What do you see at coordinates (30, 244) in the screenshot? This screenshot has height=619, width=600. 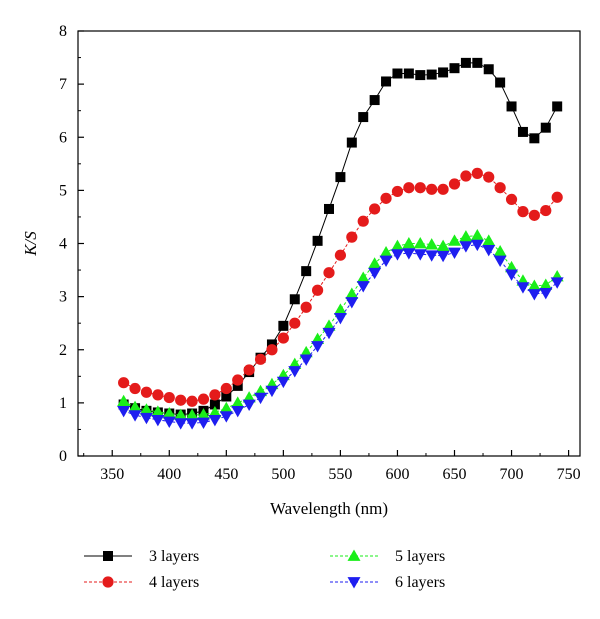 I see `y-axis-label: K/S` at bounding box center [30, 244].